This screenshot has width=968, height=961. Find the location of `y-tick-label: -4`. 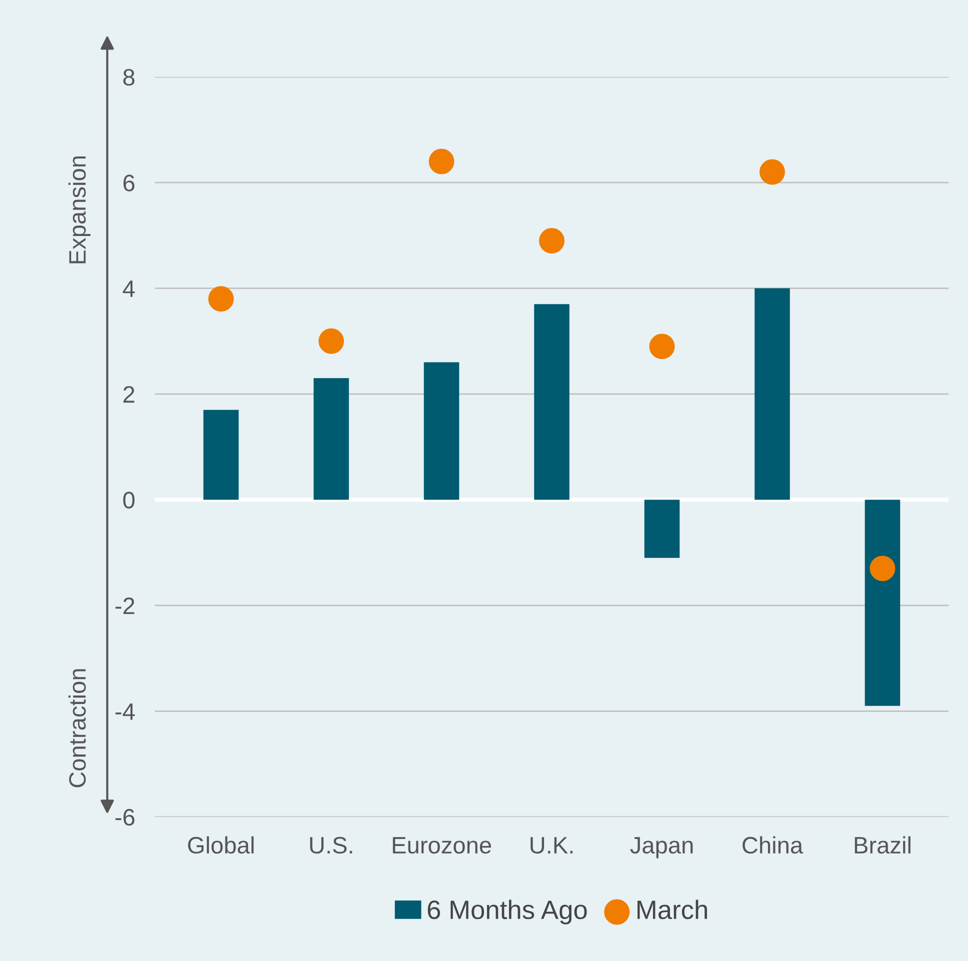

y-tick-label: -4 is located at coordinates (125, 711).